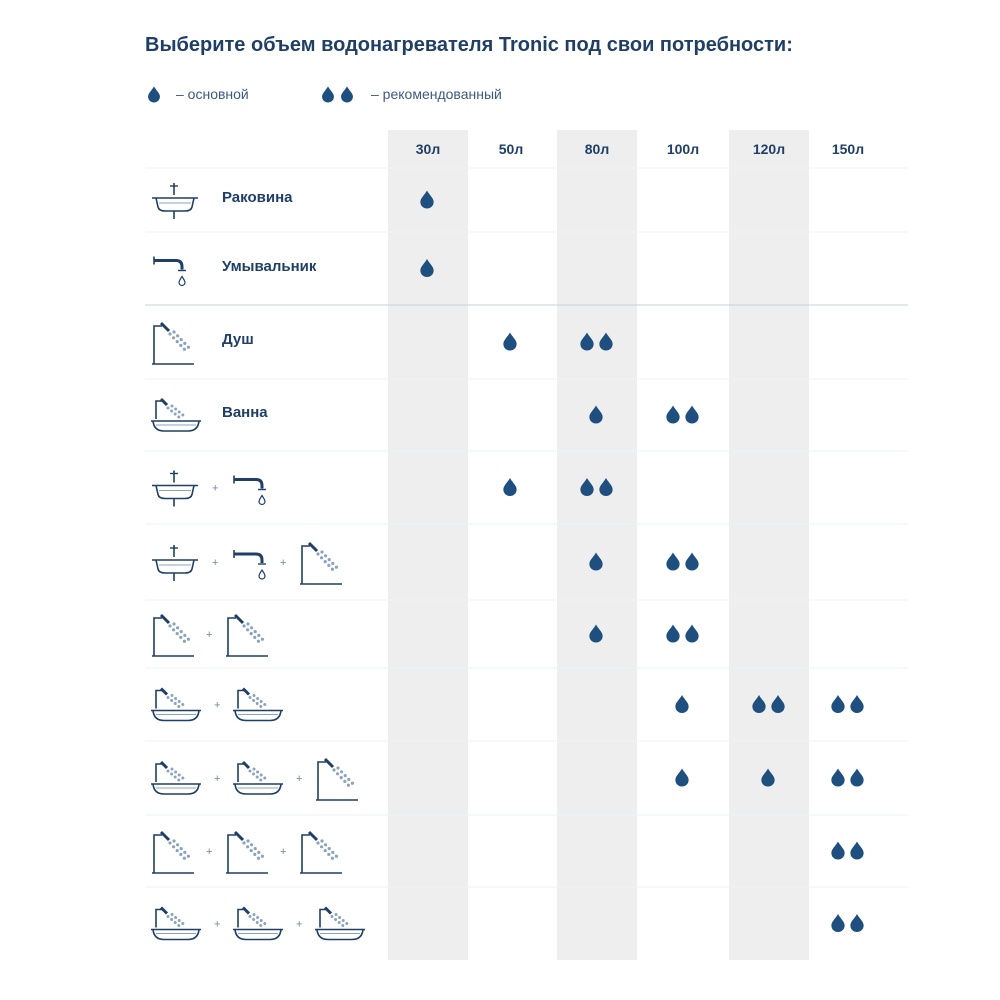 Image resolution: width=1000 pixels, height=1000 pixels. What do you see at coordinates (597, 149) in the screenshot?
I see `column-header: 80л` at bounding box center [597, 149].